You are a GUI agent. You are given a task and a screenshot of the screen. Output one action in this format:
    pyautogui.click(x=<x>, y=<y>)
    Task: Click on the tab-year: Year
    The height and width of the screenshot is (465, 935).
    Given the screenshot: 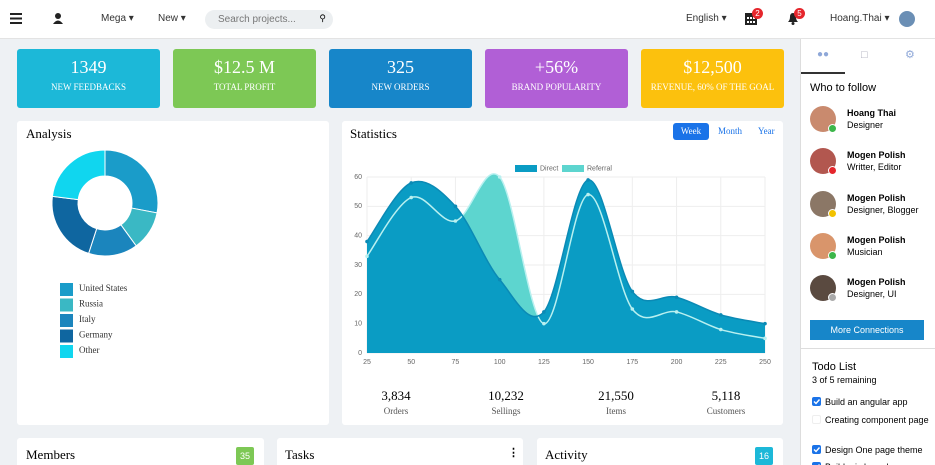 What is the action you would take?
    pyautogui.click(x=766, y=131)
    